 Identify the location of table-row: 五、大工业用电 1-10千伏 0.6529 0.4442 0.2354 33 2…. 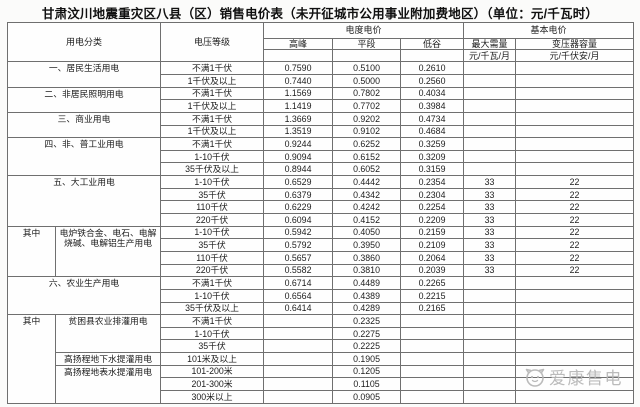
(320, 201).